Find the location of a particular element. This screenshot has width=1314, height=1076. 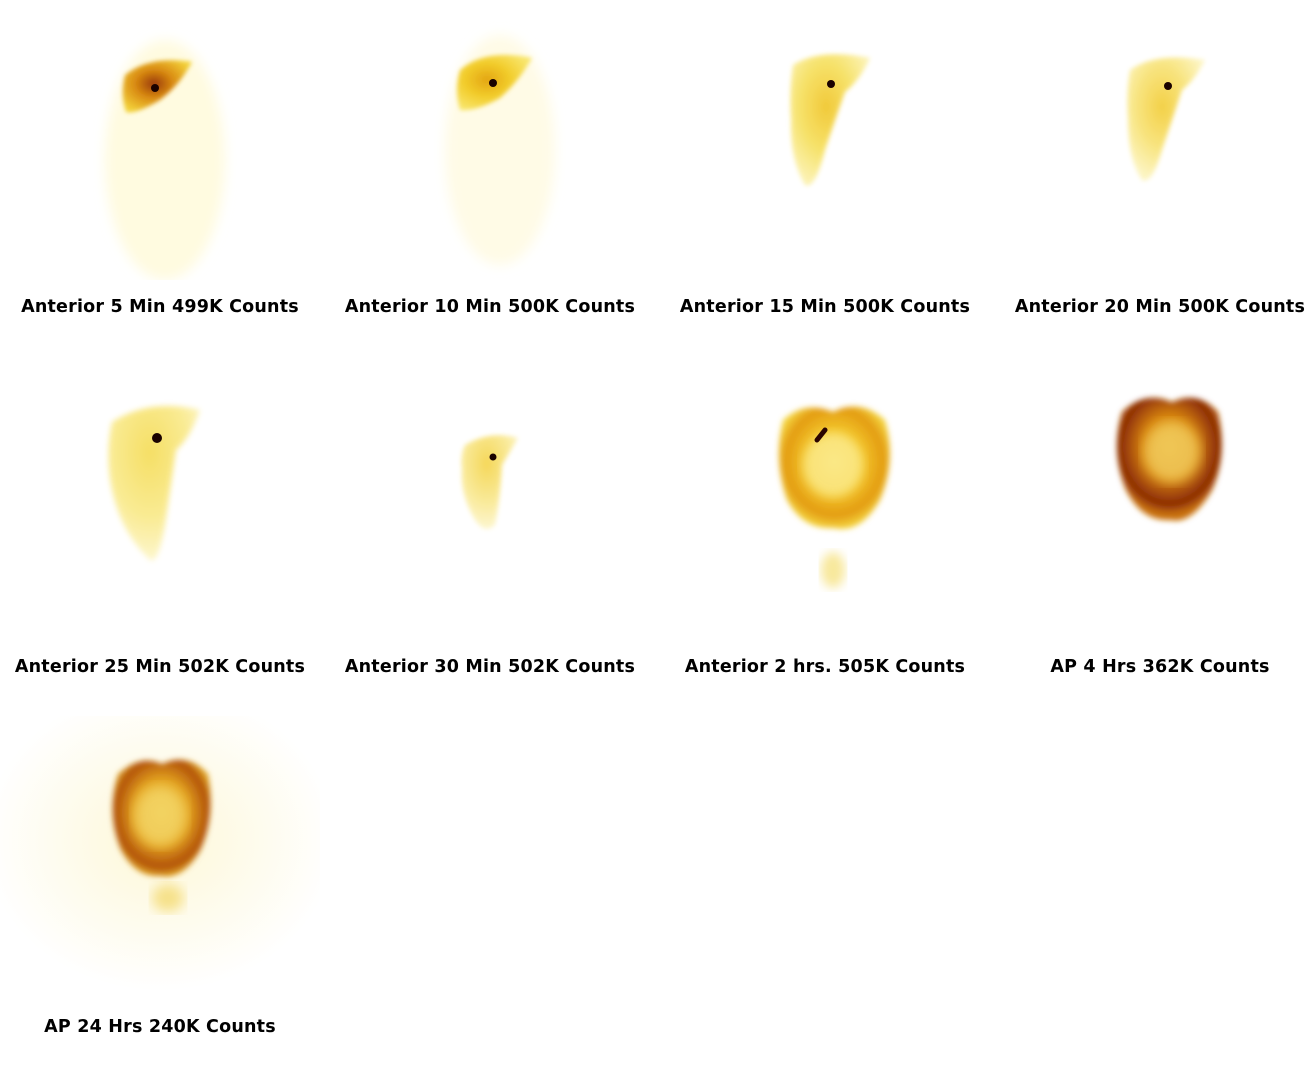

scan-panel: Anterior 25 Min 502K Counts is located at coordinates (160, 540).